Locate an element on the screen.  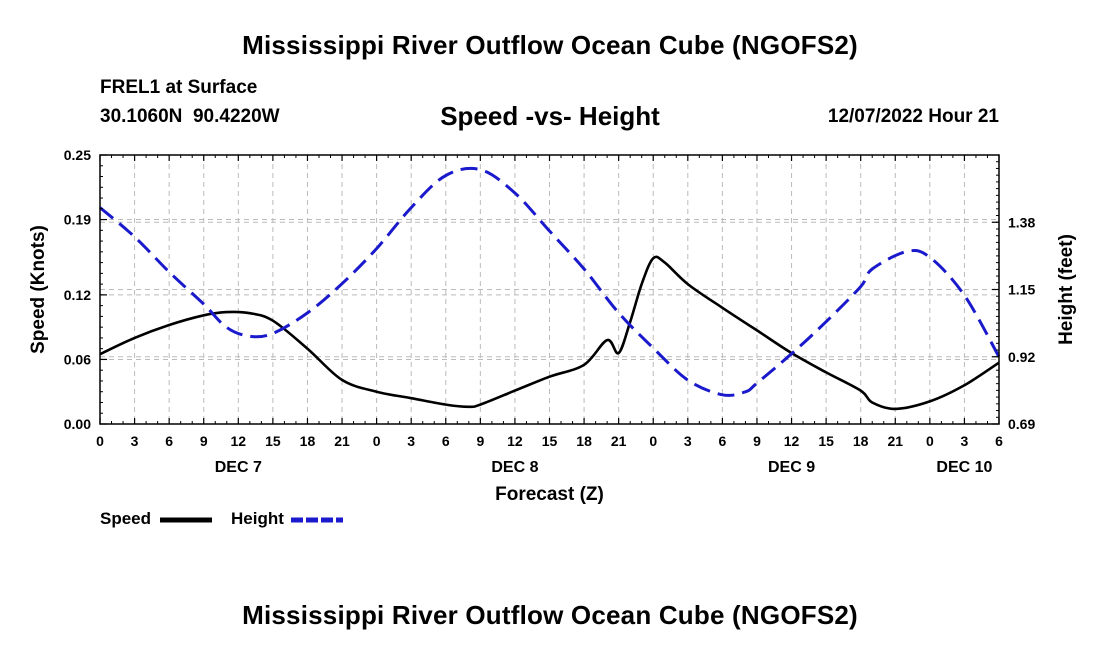
y2-tick-label: 1.15 is located at coordinates (1021, 290).